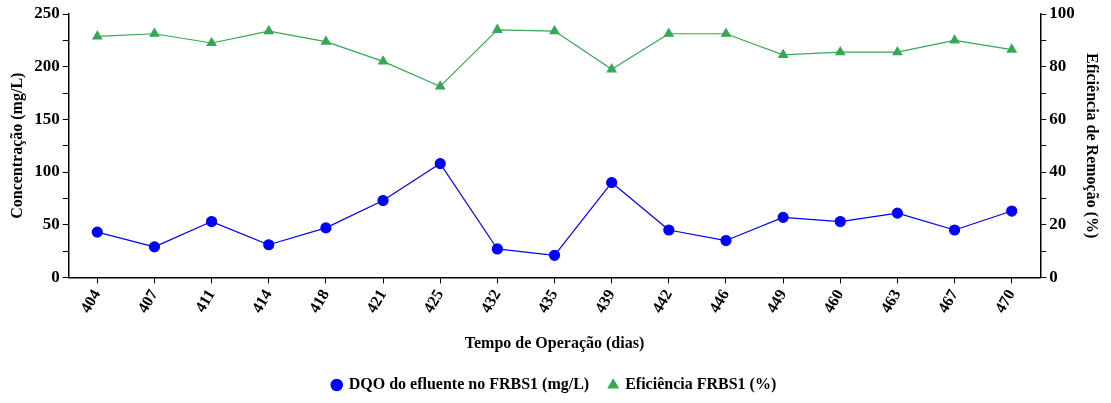  Describe the element at coordinates (1058, 171) in the screenshot. I see `y2-tick-label: 40` at that location.